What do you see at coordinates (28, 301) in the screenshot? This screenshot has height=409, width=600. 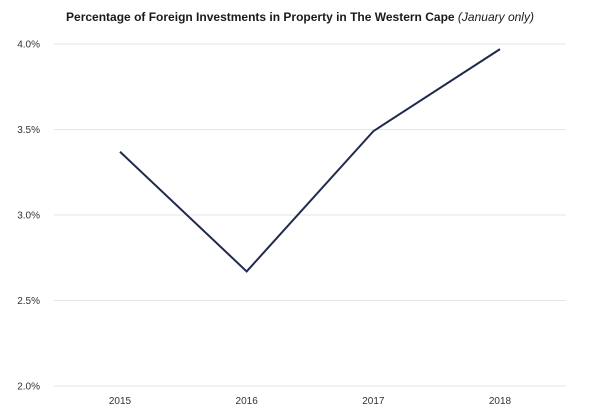 I see `y-tick-label: 2.5%` at bounding box center [28, 301].